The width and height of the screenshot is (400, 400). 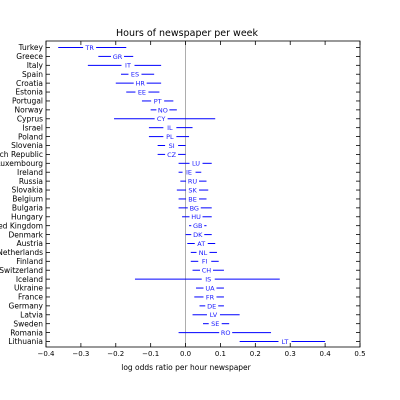 I want to click on country-label: Romania, so click(x=26, y=332).